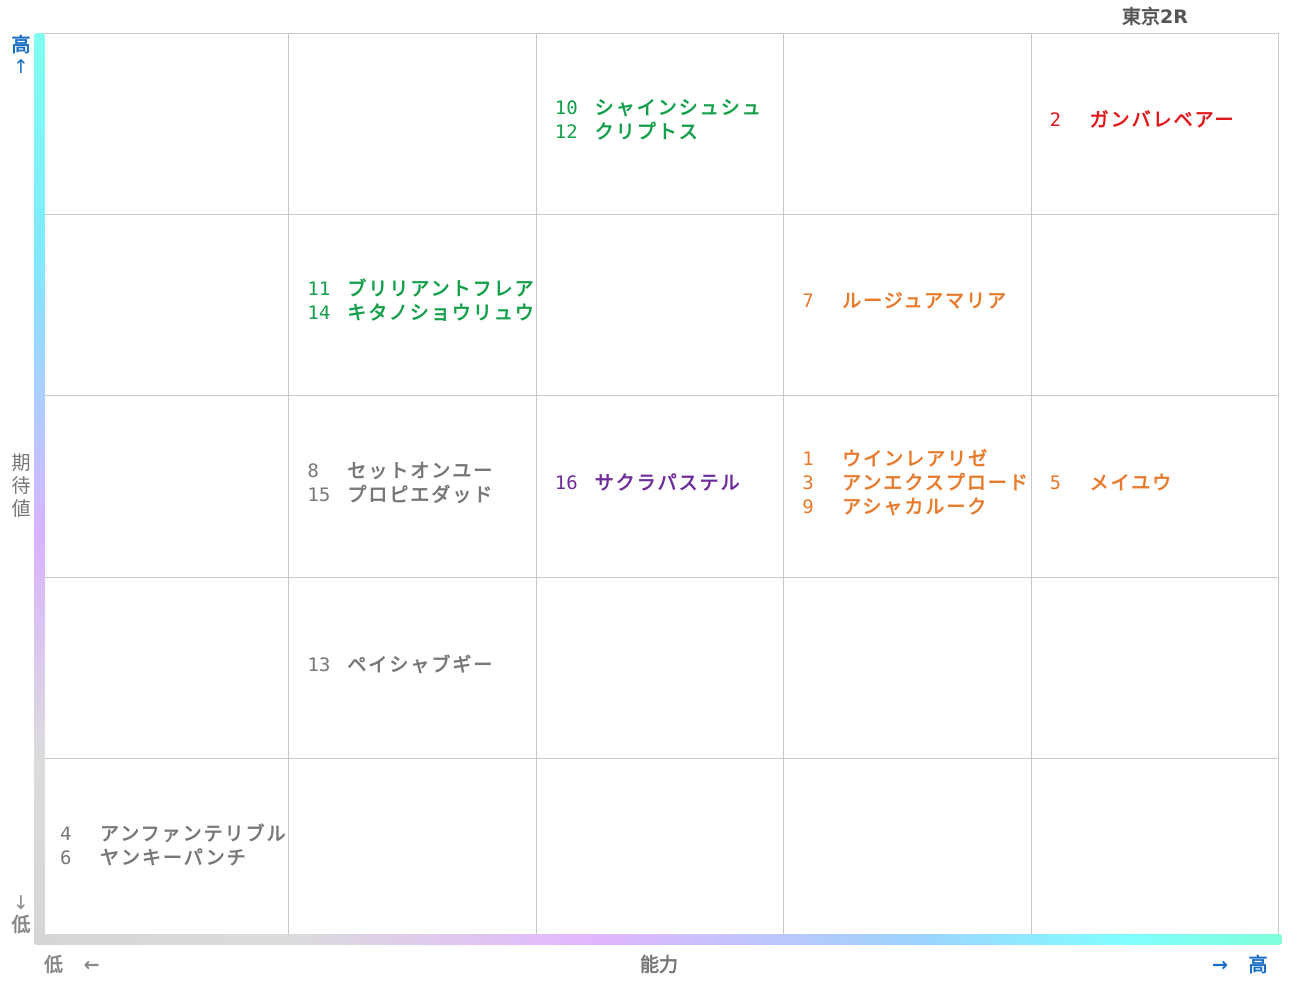 The height and width of the screenshot is (983, 1291). What do you see at coordinates (1258, 965) in the screenshot?
I see `x-high-text: 高` at bounding box center [1258, 965].